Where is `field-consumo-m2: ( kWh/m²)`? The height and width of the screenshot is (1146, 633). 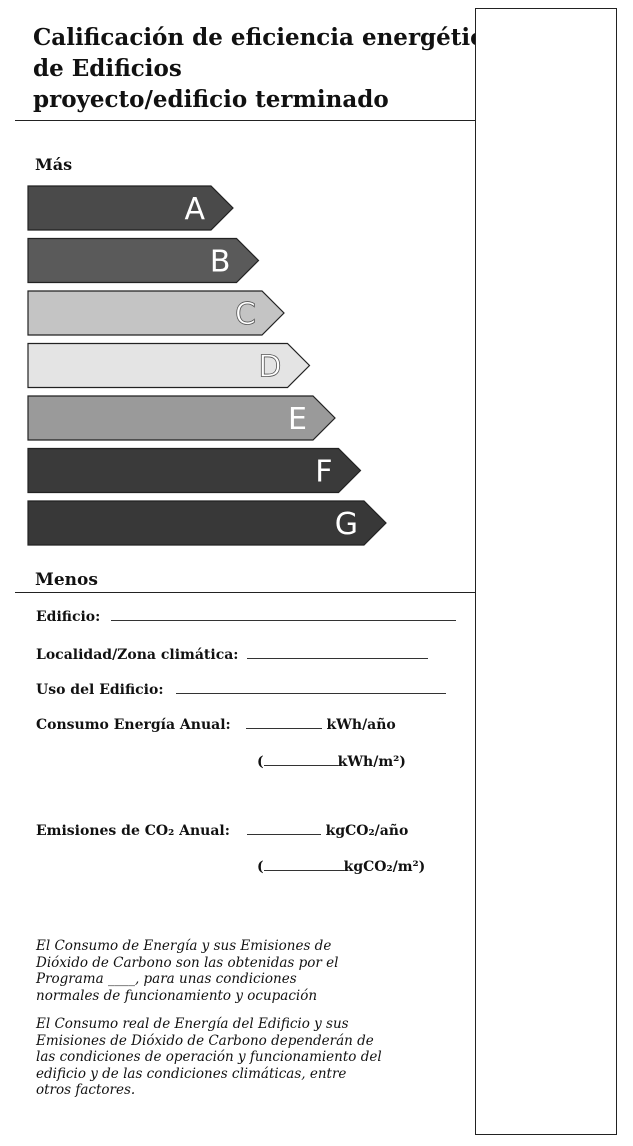
field-consumo-m2: ( kWh/m²) is located at coordinates (331, 760).